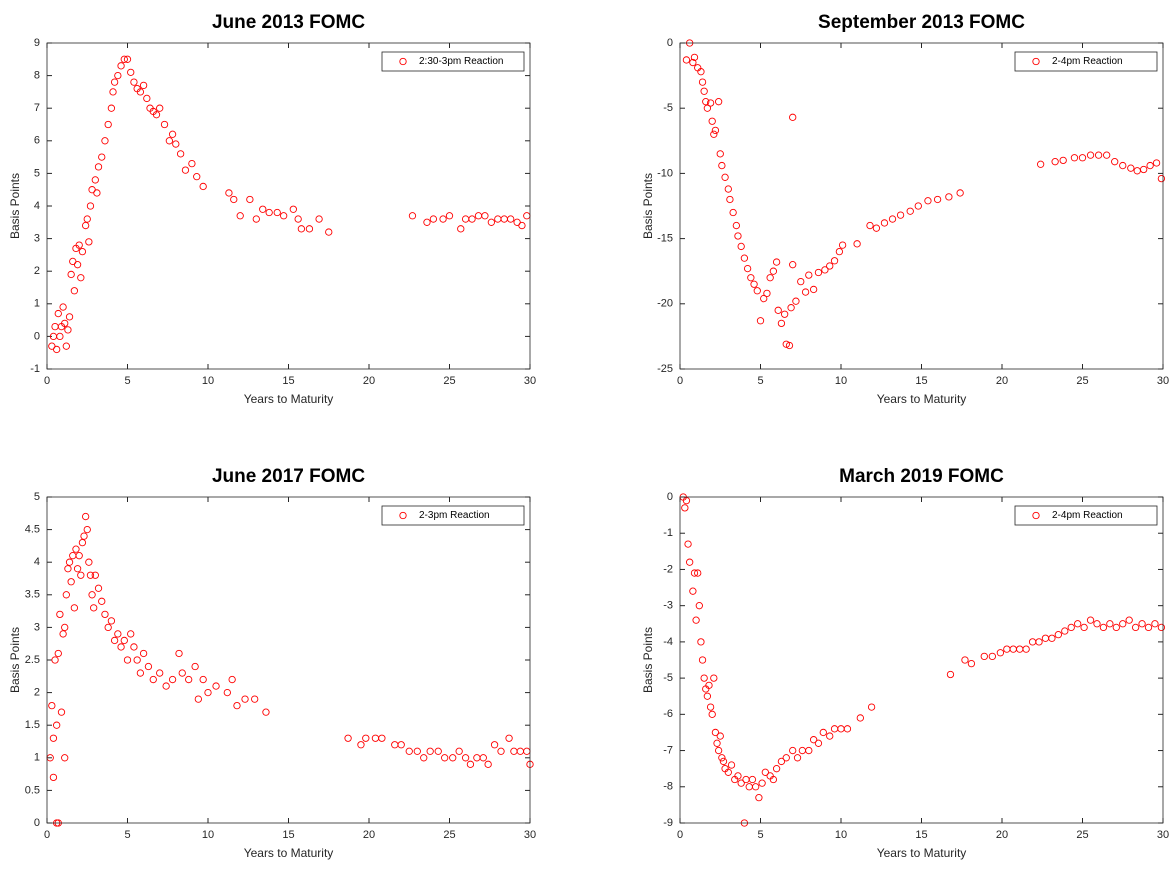 Image resolution: width=1176 pixels, height=869 pixels. Describe the element at coordinates (37, 108) in the screenshot. I see `y-tick-label: 7` at that location.